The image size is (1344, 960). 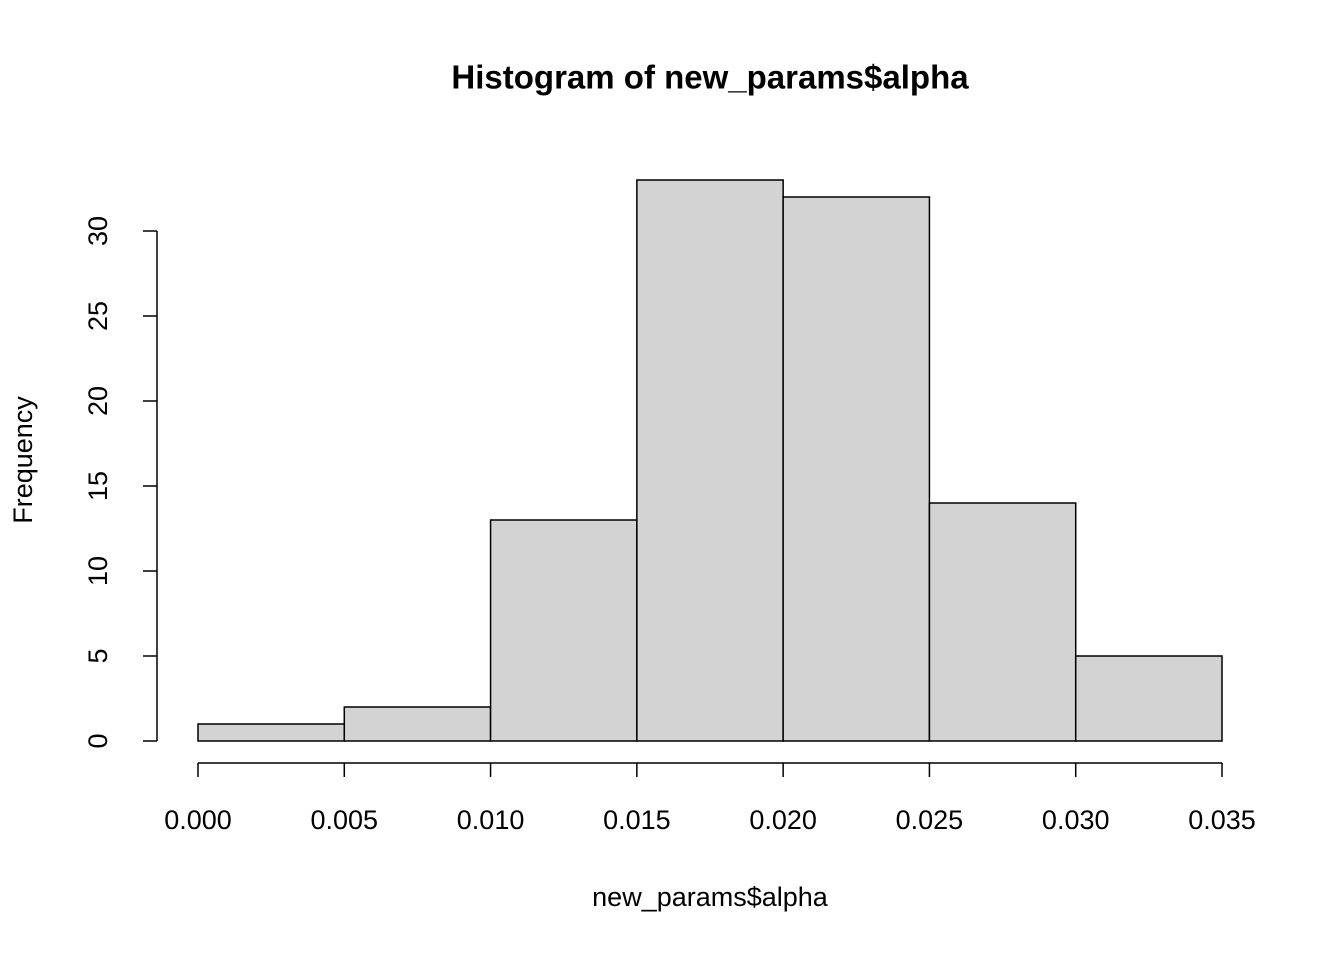 I want to click on x-tick-label: 0.005, so click(x=344, y=820).